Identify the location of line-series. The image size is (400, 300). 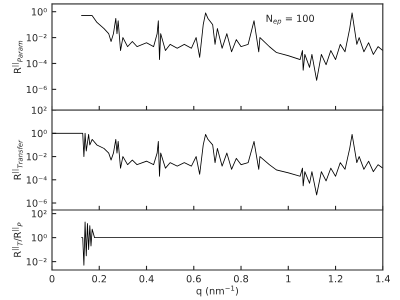
(232, 244).